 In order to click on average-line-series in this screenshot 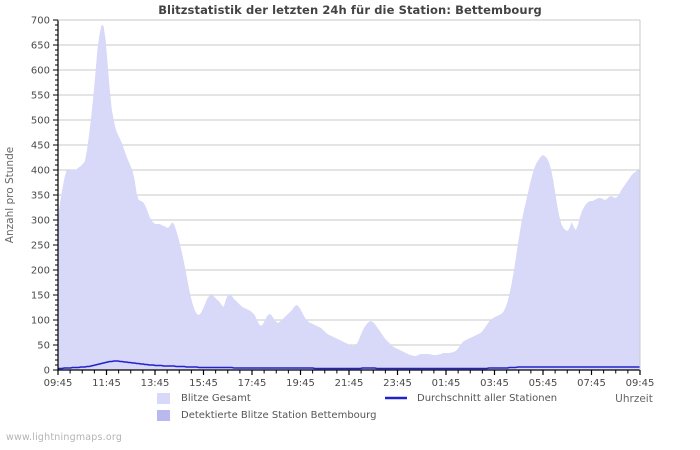, I will do `click(349, 365)`.